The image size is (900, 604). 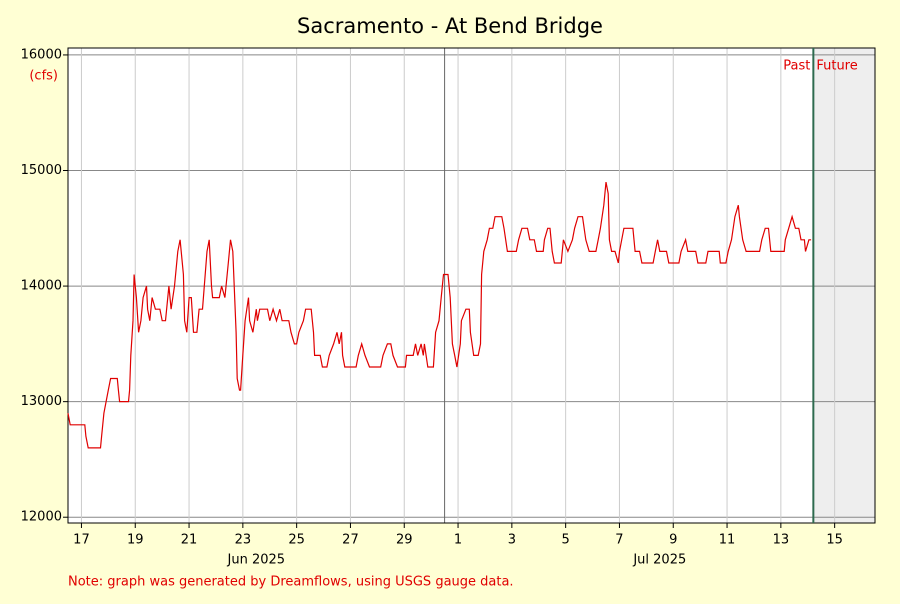 What do you see at coordinates (189, 540) in the screenshot?
I see `x-tick-label: 21` at bounding box center [189, 540].